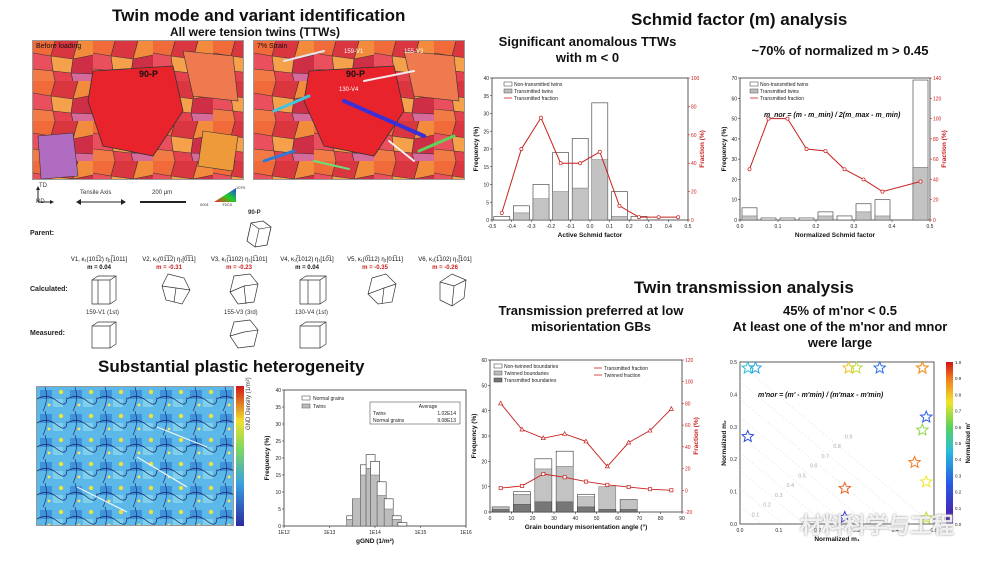 Image resolution: width=1000 pixels, height=563 pixels. Describe the element at coordinates (209, 334) in the screenshot. I see `measured-cells` at that location.